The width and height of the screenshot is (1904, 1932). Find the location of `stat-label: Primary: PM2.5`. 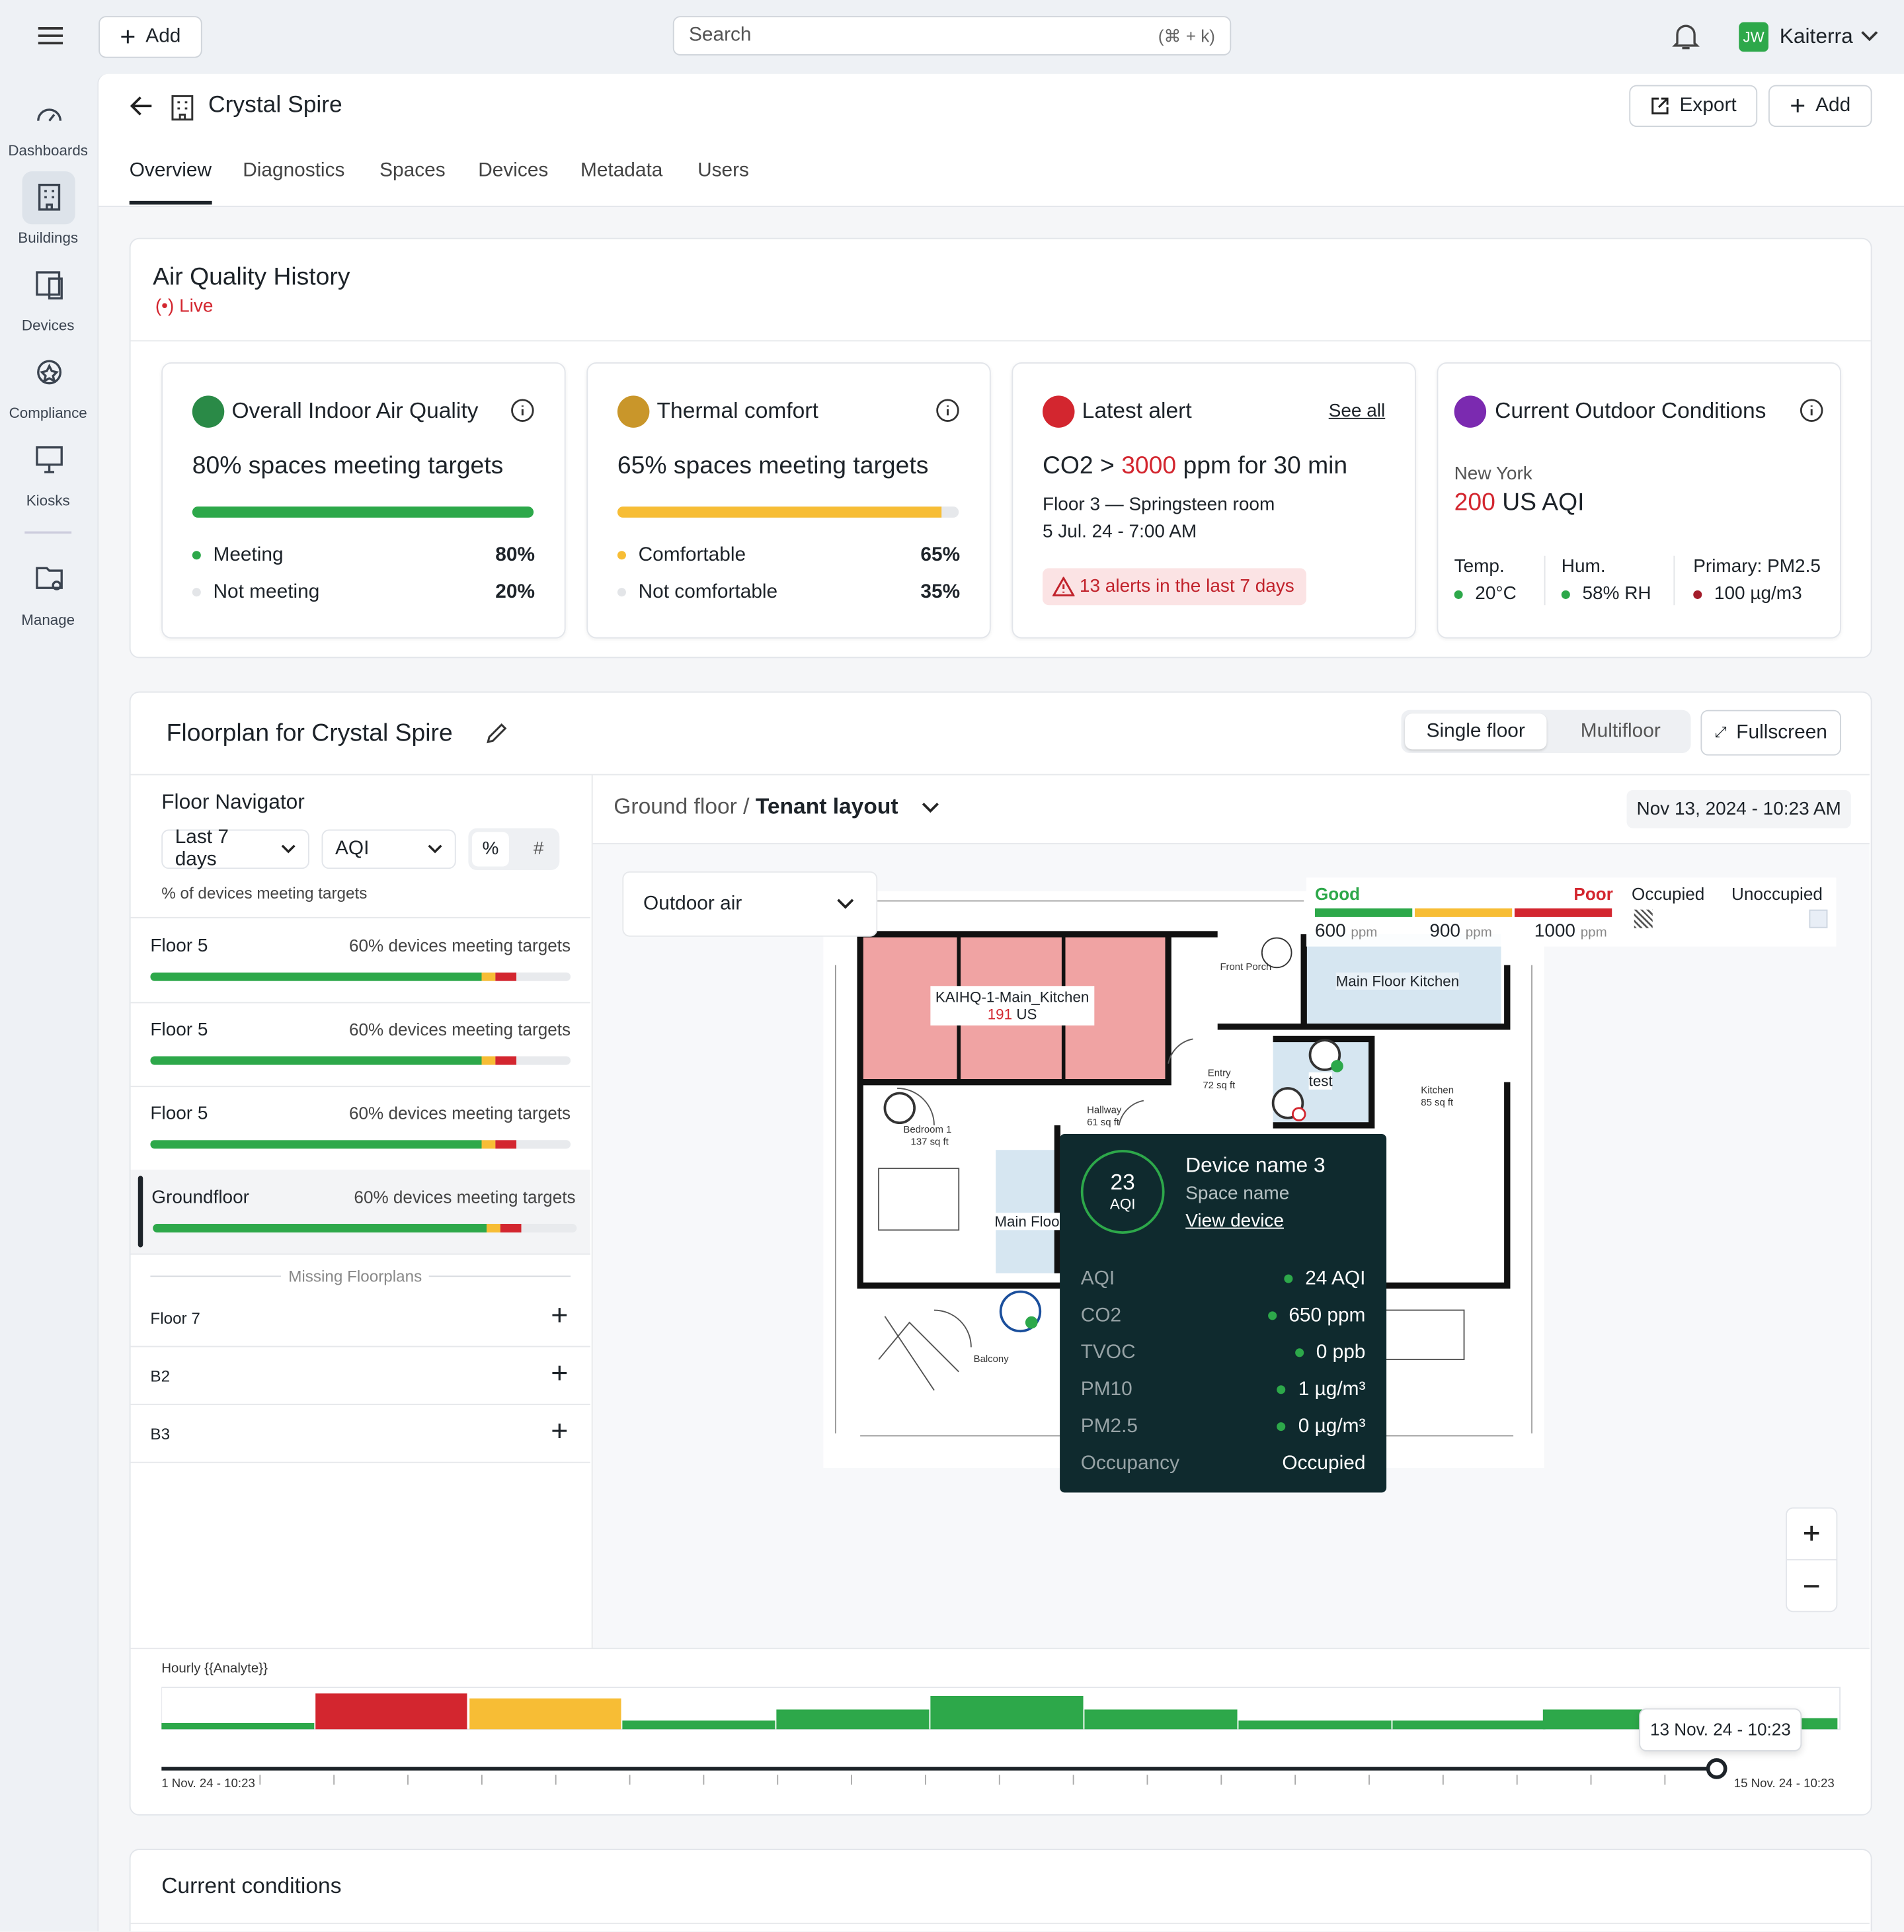

stat-label: Primary: PM2.5 is located at coordinates (1757, 566).